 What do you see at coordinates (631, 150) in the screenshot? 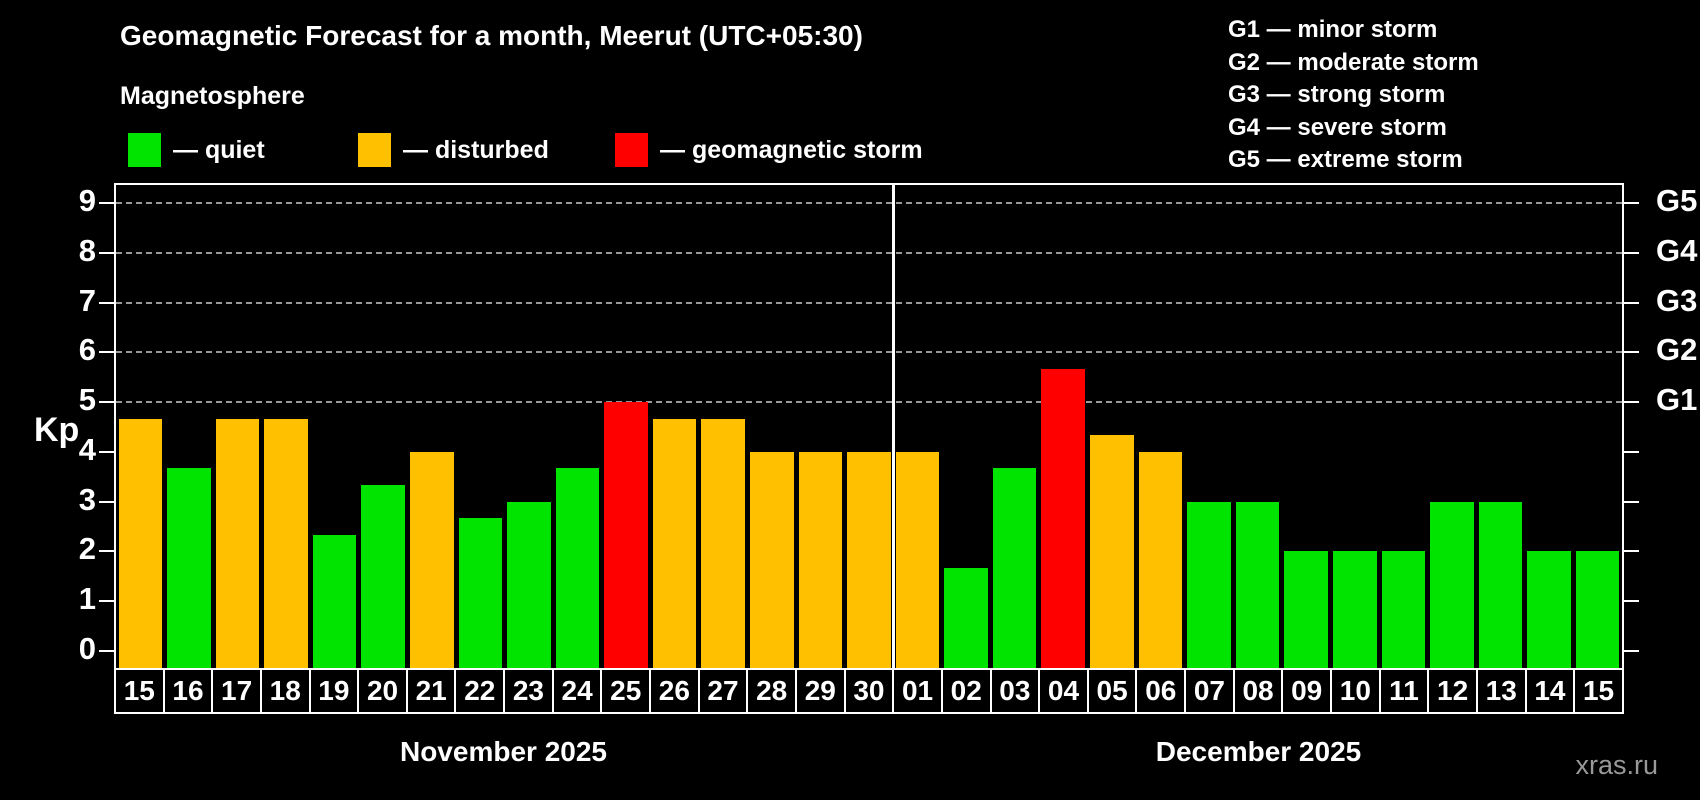
I see `storm-color-swatch` at bounding box center [631, 150].